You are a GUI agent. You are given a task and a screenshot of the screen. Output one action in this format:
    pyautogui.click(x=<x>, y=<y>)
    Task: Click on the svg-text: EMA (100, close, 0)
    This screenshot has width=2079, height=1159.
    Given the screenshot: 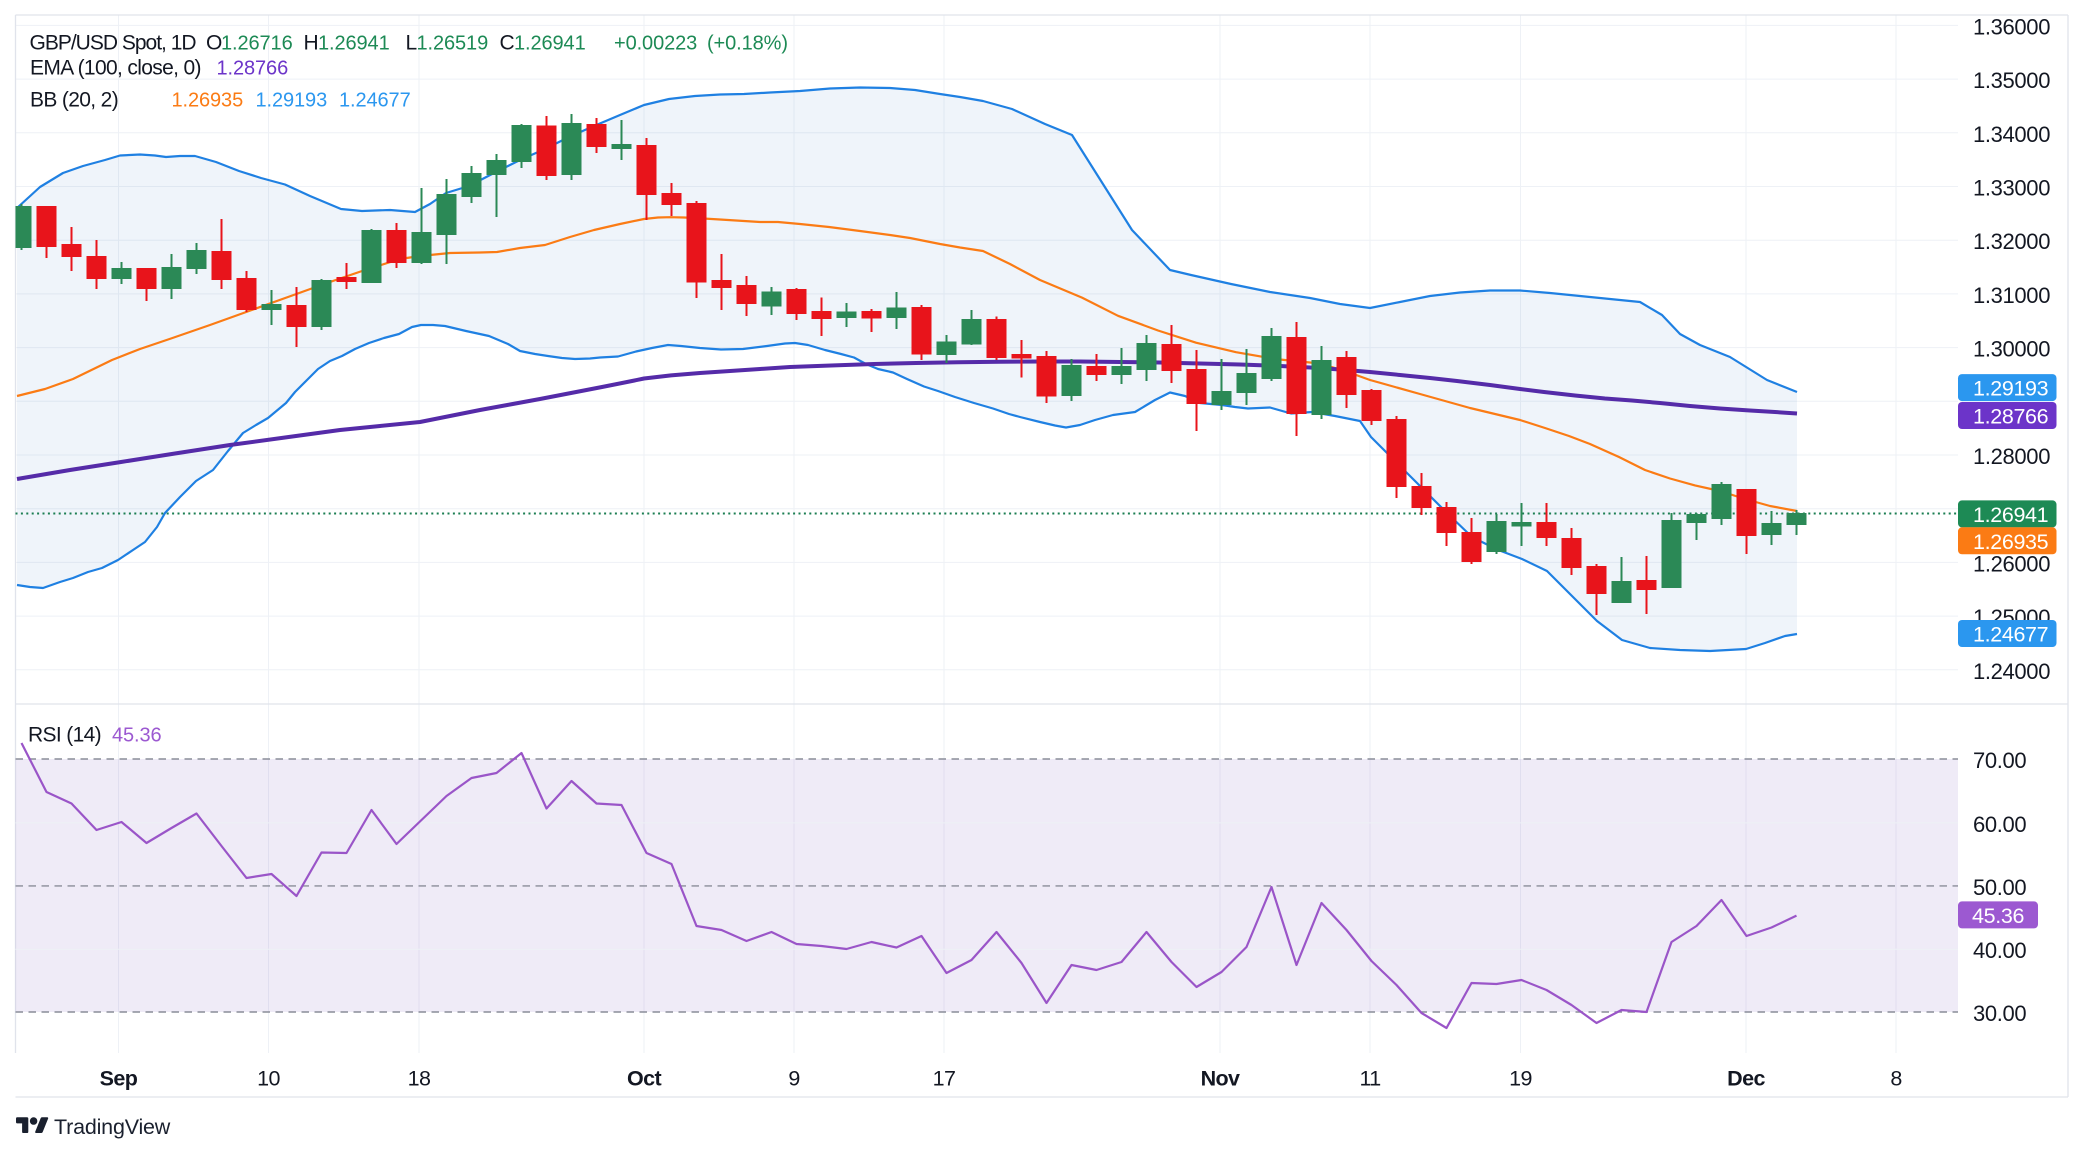 What is the action you would take?
    pyautogui.click(x=115, y=68)
    